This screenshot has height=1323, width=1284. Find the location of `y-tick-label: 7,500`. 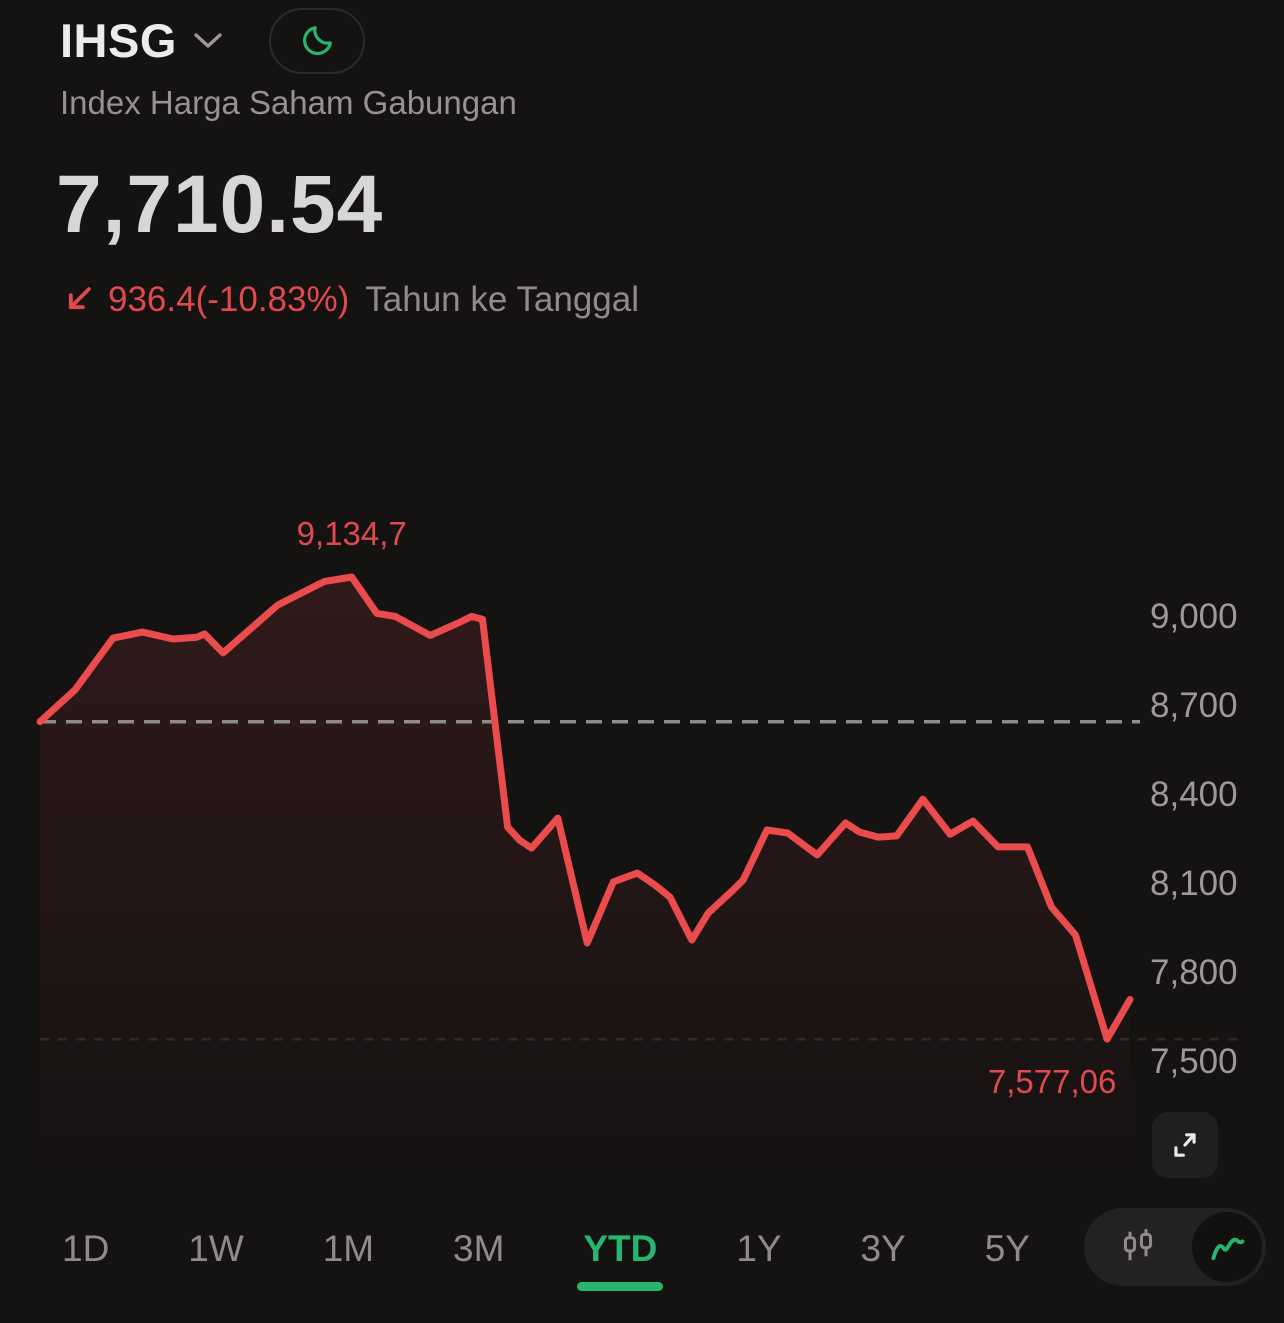

y-tick-label: 7,500 is located at coordinates (1194, 1061).